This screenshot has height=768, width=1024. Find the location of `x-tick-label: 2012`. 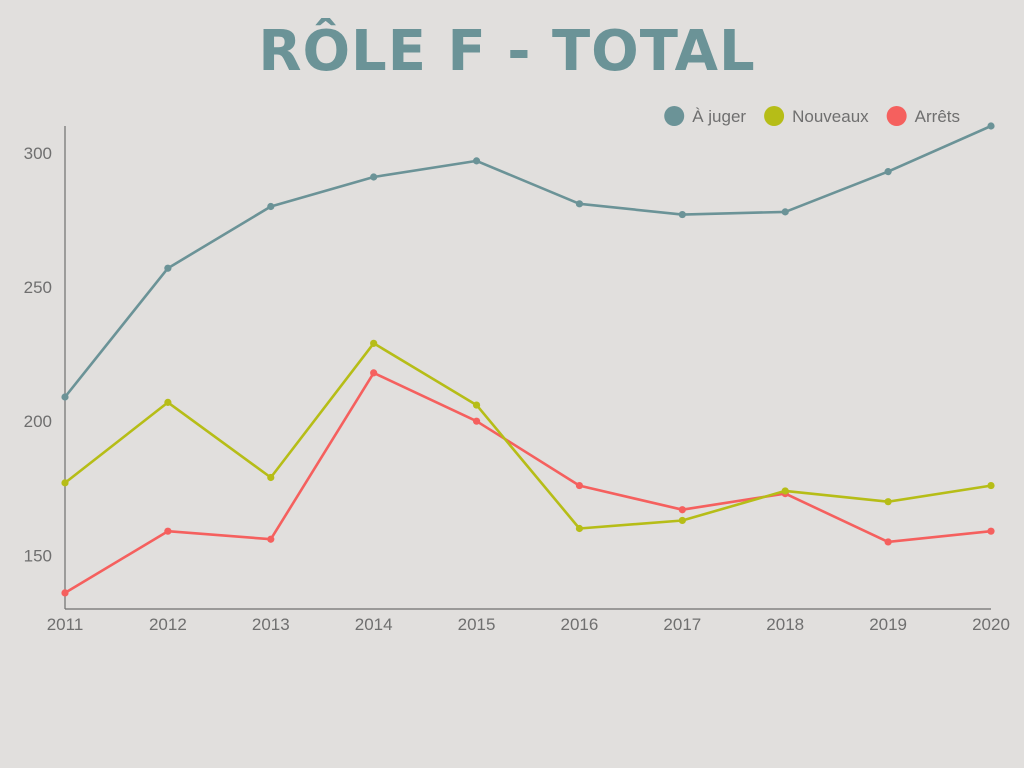

x-tick-label: 2012 is located at coordinates (168, 624).